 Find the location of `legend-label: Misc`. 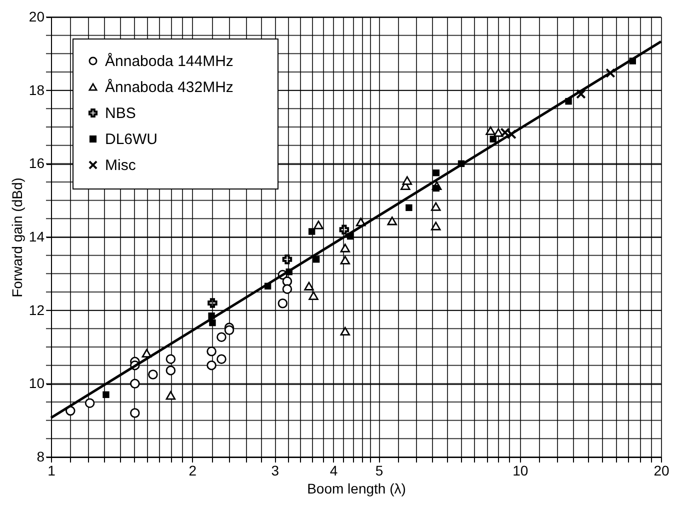

legend-label: Misc is located at coordinates (120, 165).